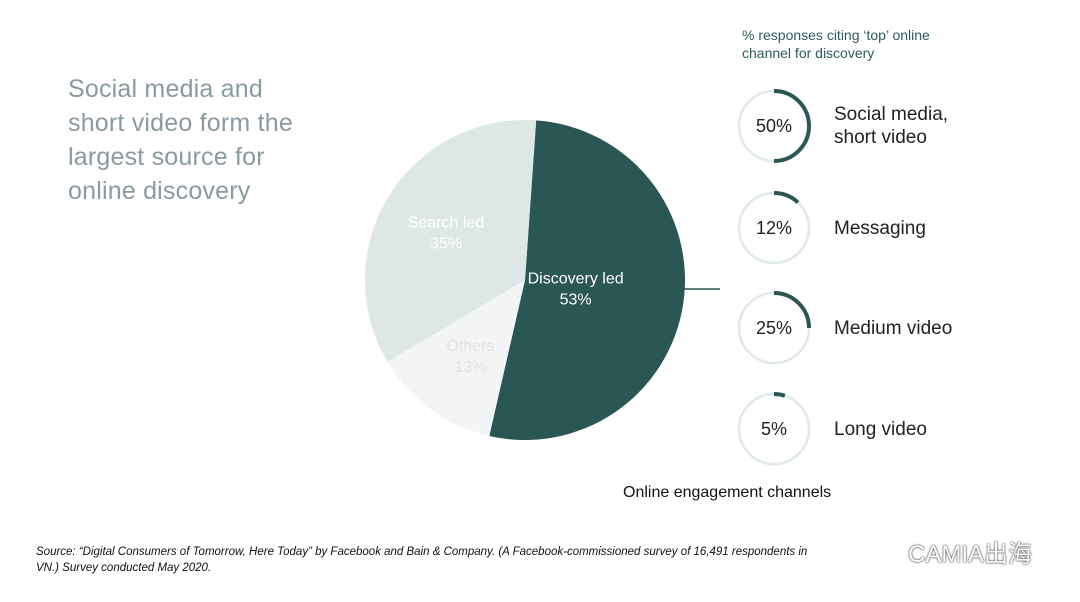 Image resolution: width=1080 pixels, height=602 pixels. What do you see at coordinates (576, 279) in the screenshot?
I see `pie-slice-label: Discovery led` at bounding box center [576, 279].